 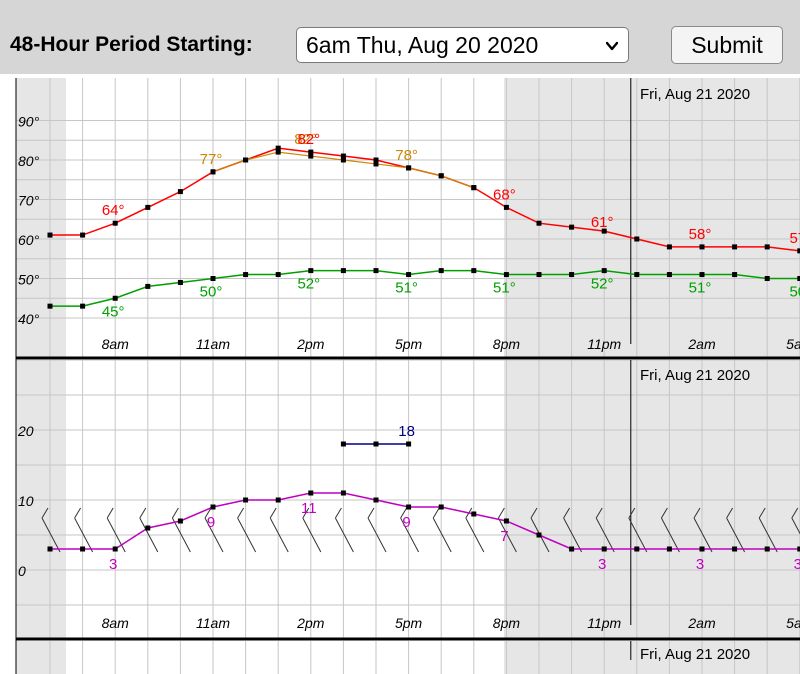 I want to click on data-label-gust: 18, so click(x=406, y=431).